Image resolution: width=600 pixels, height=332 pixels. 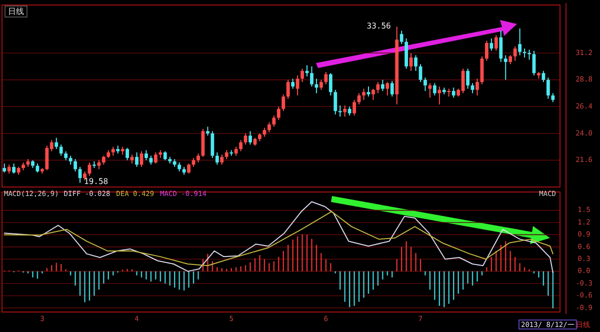 I want to click on annotation: 19.58, so click(x=96, y=181).